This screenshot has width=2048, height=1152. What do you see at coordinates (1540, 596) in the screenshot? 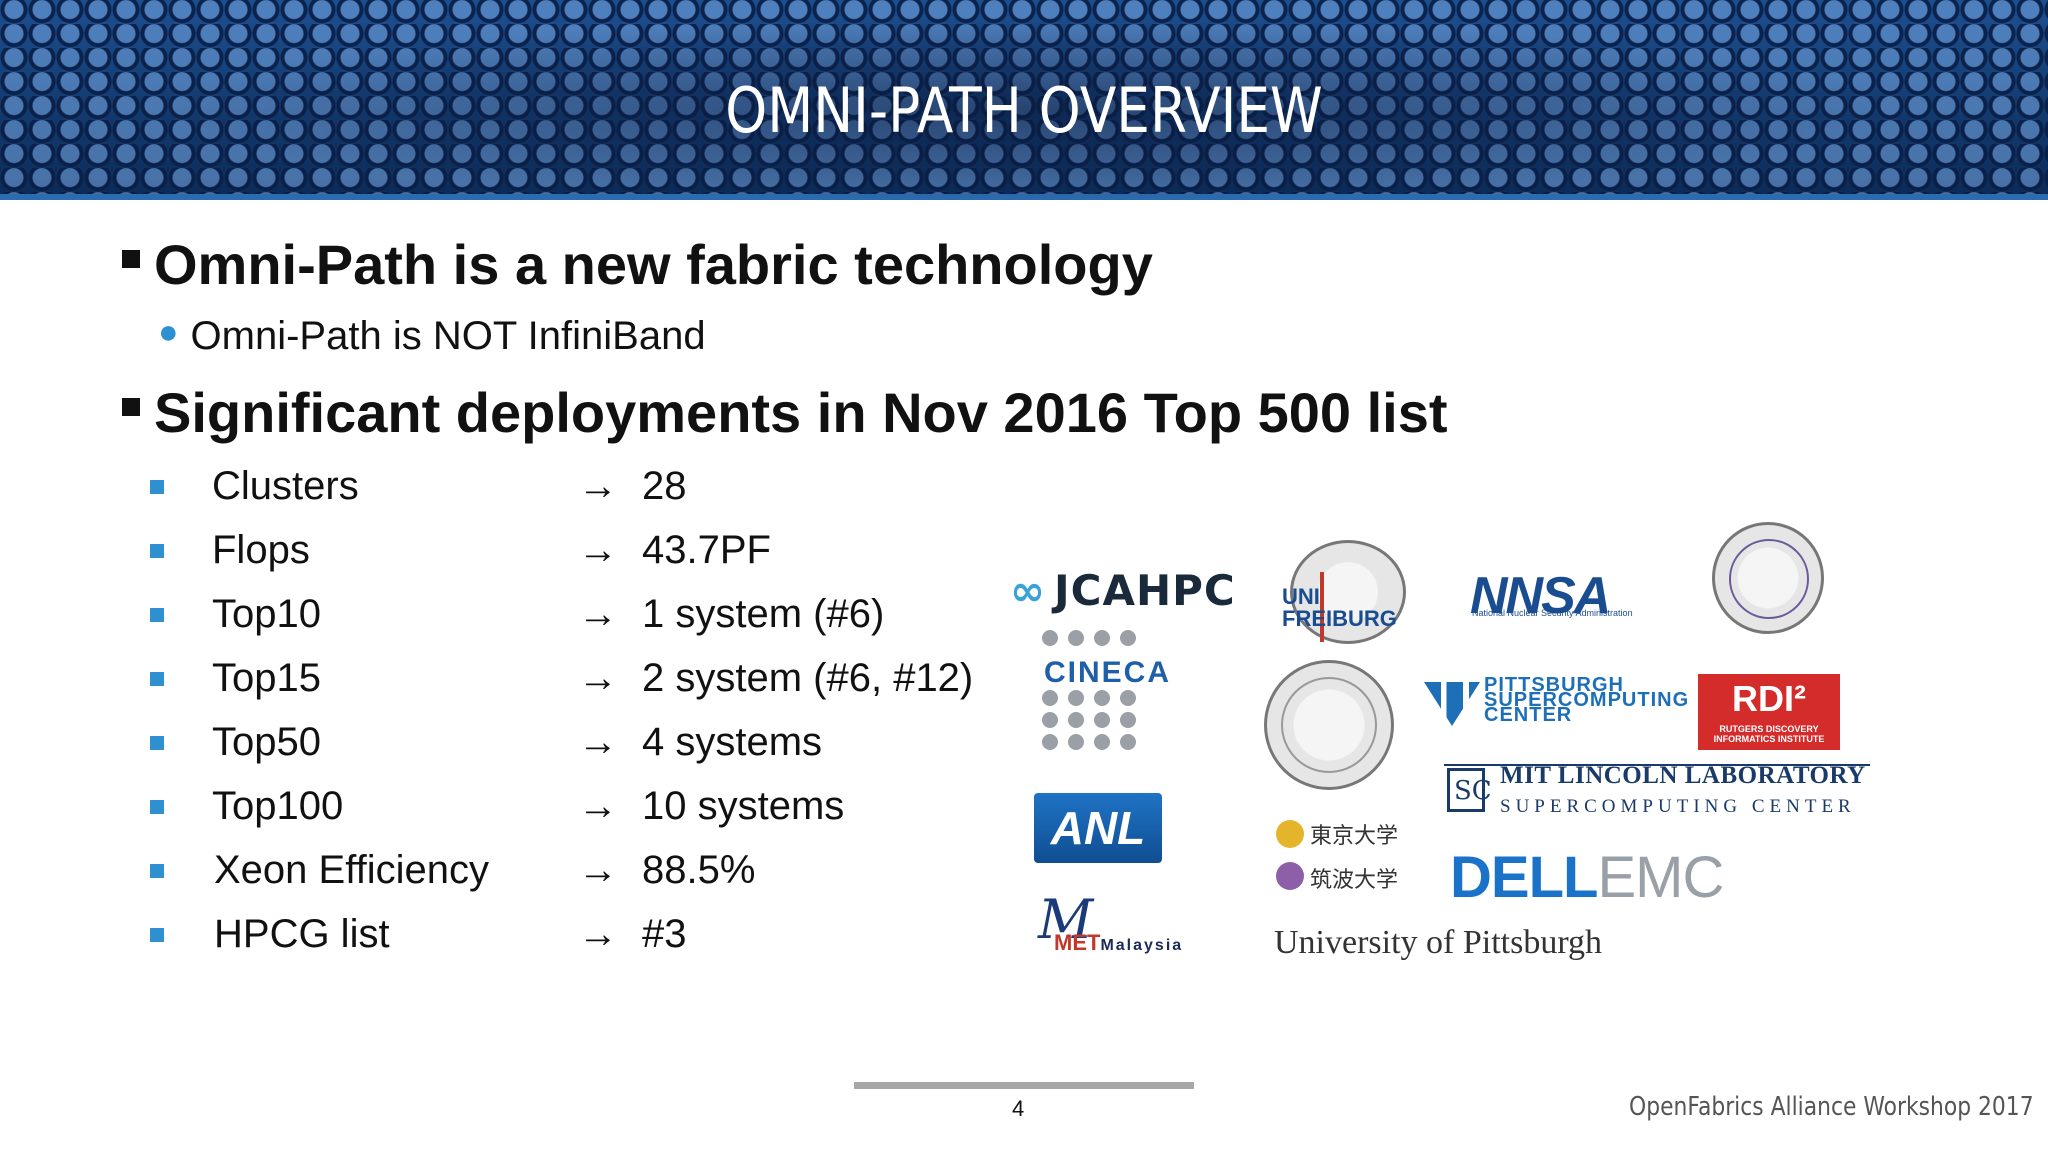
I see `nnsa-logo: NNSA` at bounding box center [1540, 596].